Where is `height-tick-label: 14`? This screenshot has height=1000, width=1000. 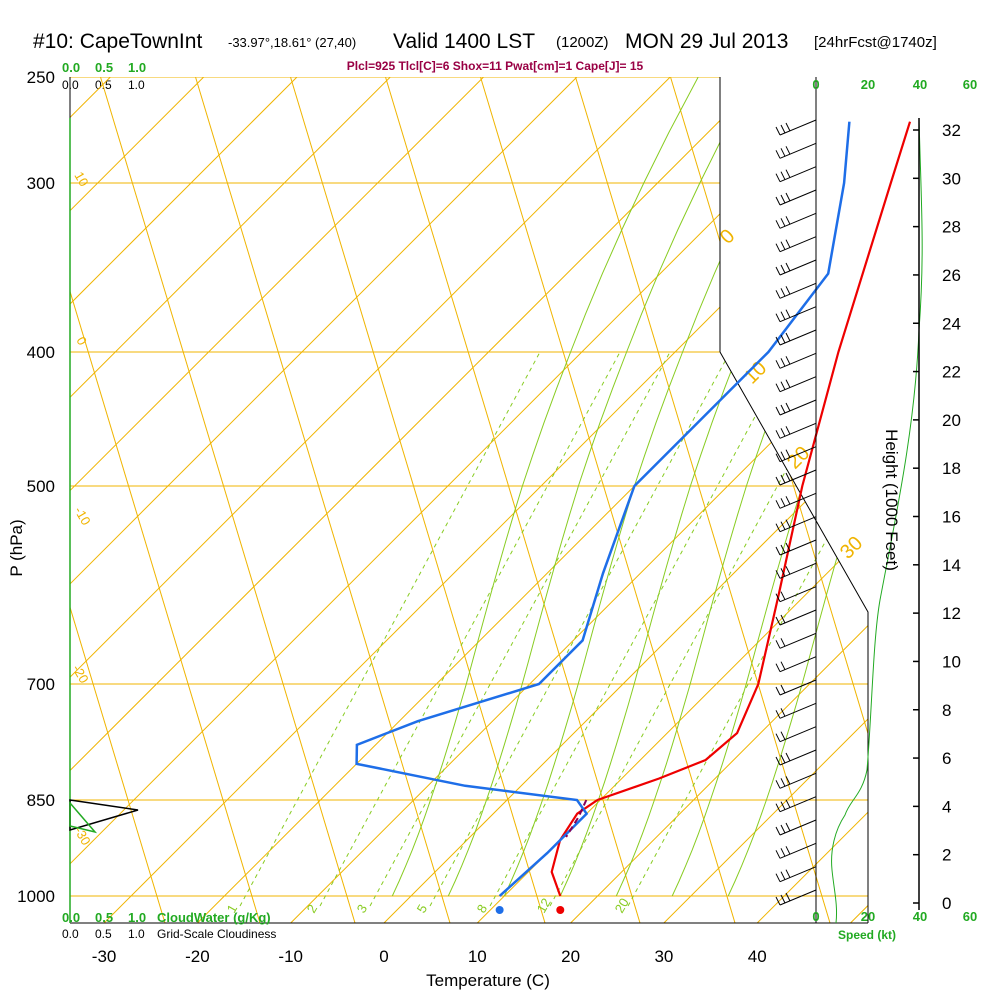 height-tick-label: 14 is located at coordinates (951, 565).